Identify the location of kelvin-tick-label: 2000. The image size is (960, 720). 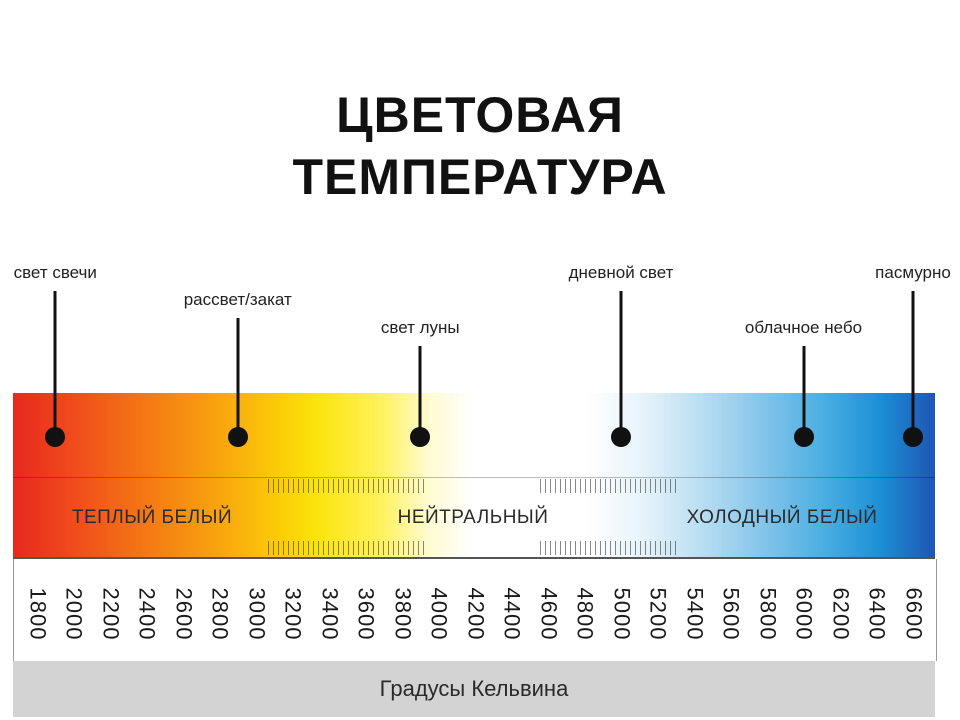
(74, 614).